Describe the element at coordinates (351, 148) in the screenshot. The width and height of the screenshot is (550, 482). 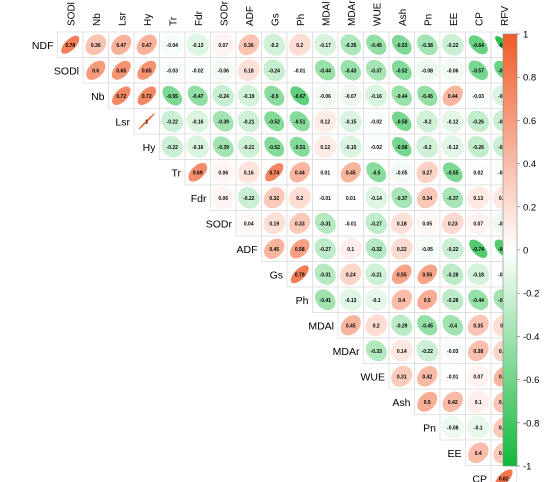
I see `correlation-value: -0.15` at that location.